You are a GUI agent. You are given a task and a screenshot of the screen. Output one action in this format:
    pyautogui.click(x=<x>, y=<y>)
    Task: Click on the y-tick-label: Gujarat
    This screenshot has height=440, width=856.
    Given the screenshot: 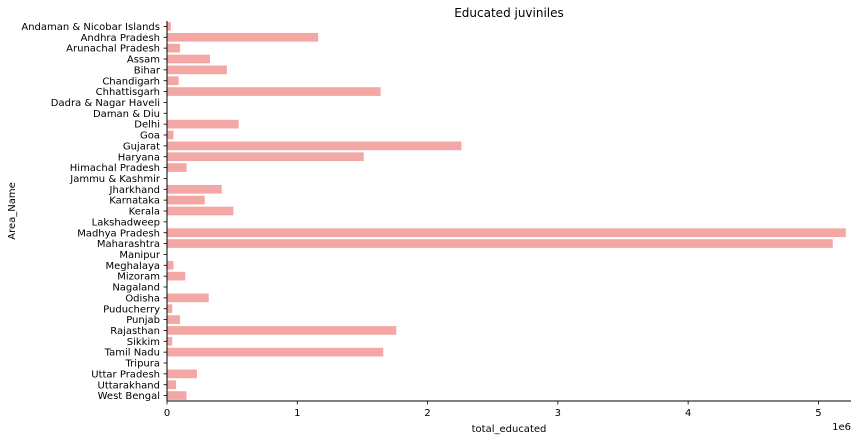 What is the action you would take?
    pyautogui.click(x=141, y=146)
    